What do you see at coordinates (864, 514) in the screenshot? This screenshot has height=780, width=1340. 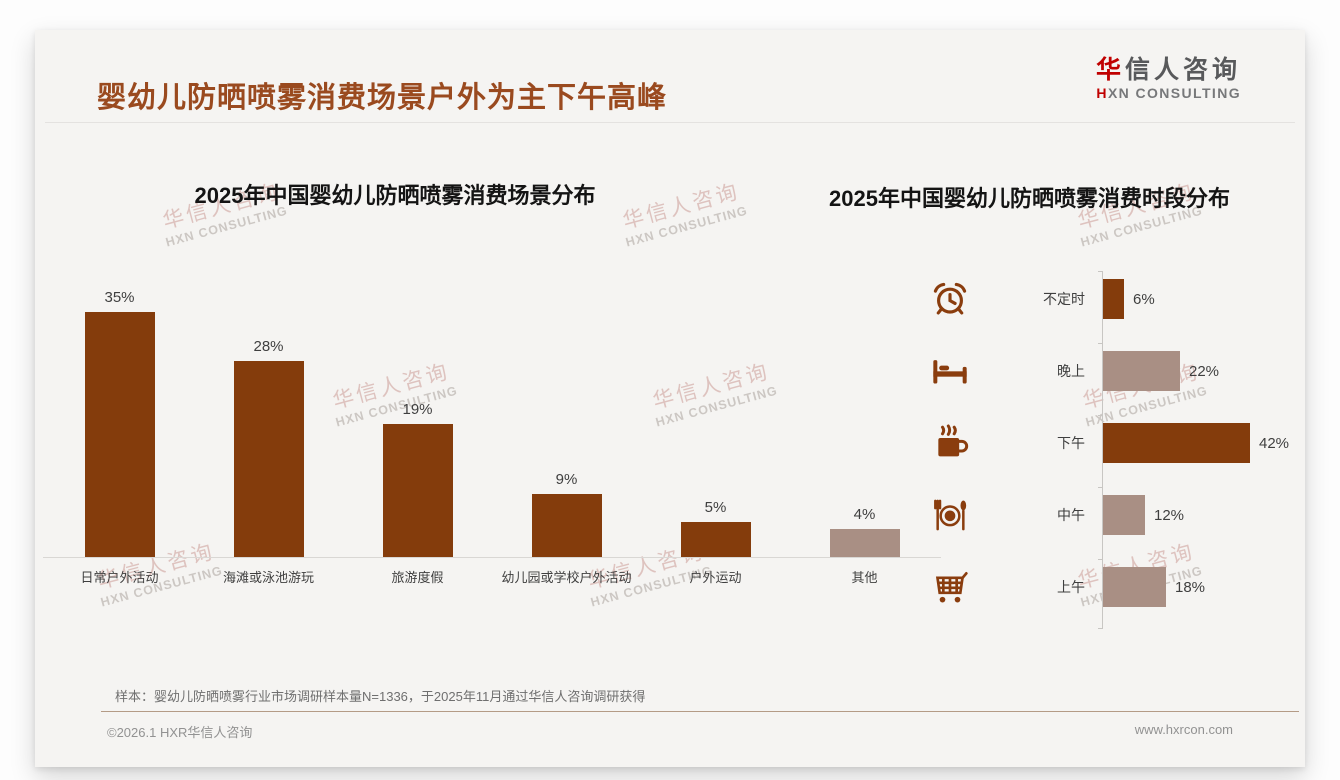 I see `bar-value-label: 4%` at bounding box center [864, 514].